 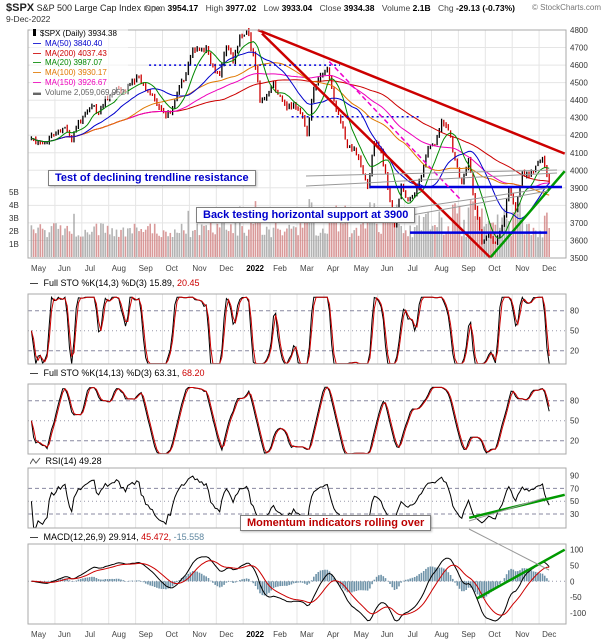 What do you see at coordinates (189, 537) in the screenshot?
I see `macd-hist-value: -15.558` at bounding box center [189, 537].